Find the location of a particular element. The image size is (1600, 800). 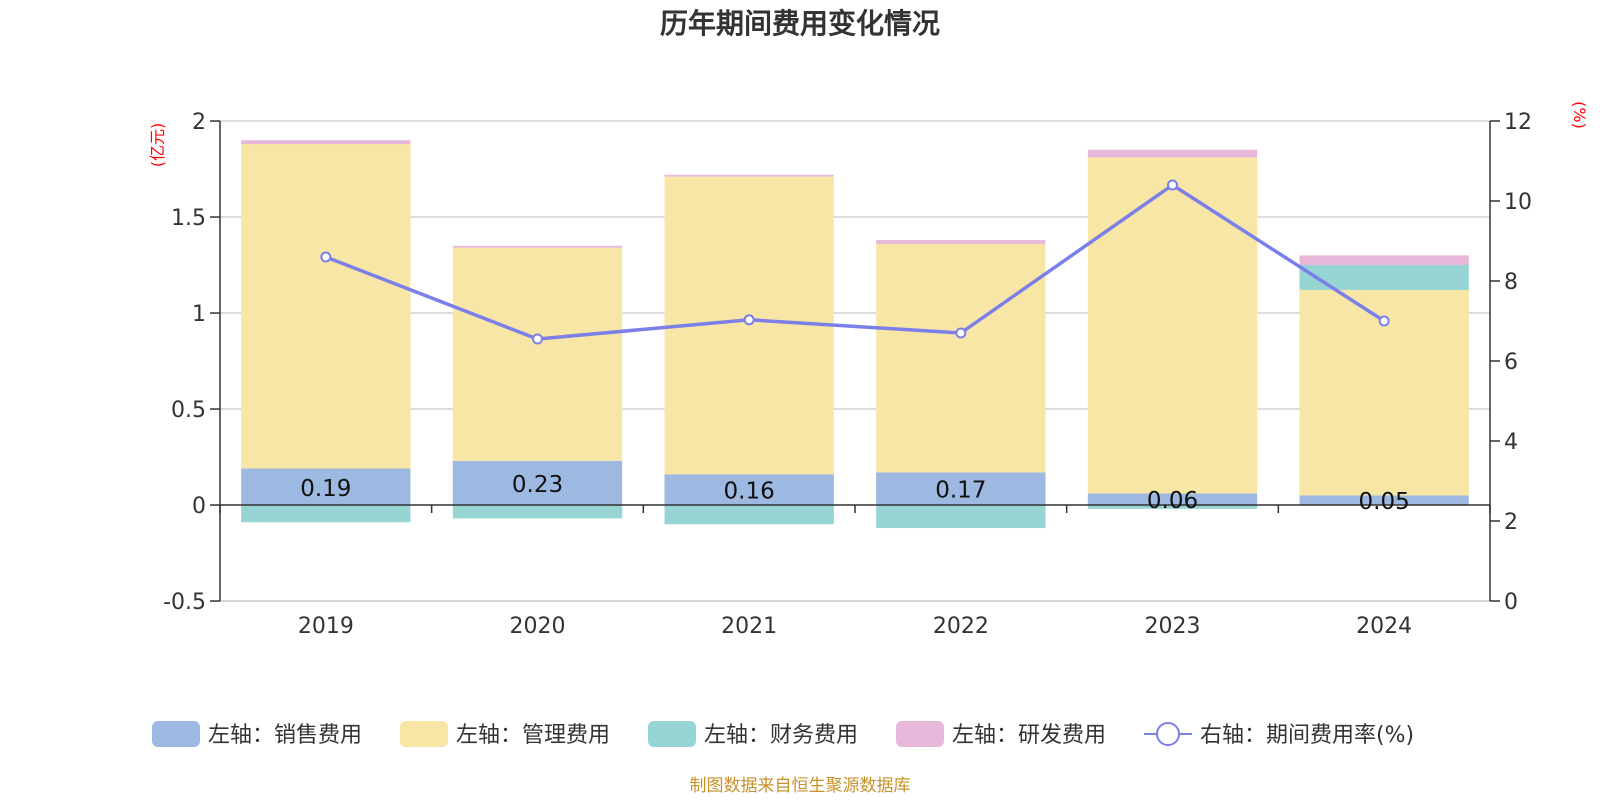

right-axis-tick-label: 10 is located at coordinates (1518, 202).